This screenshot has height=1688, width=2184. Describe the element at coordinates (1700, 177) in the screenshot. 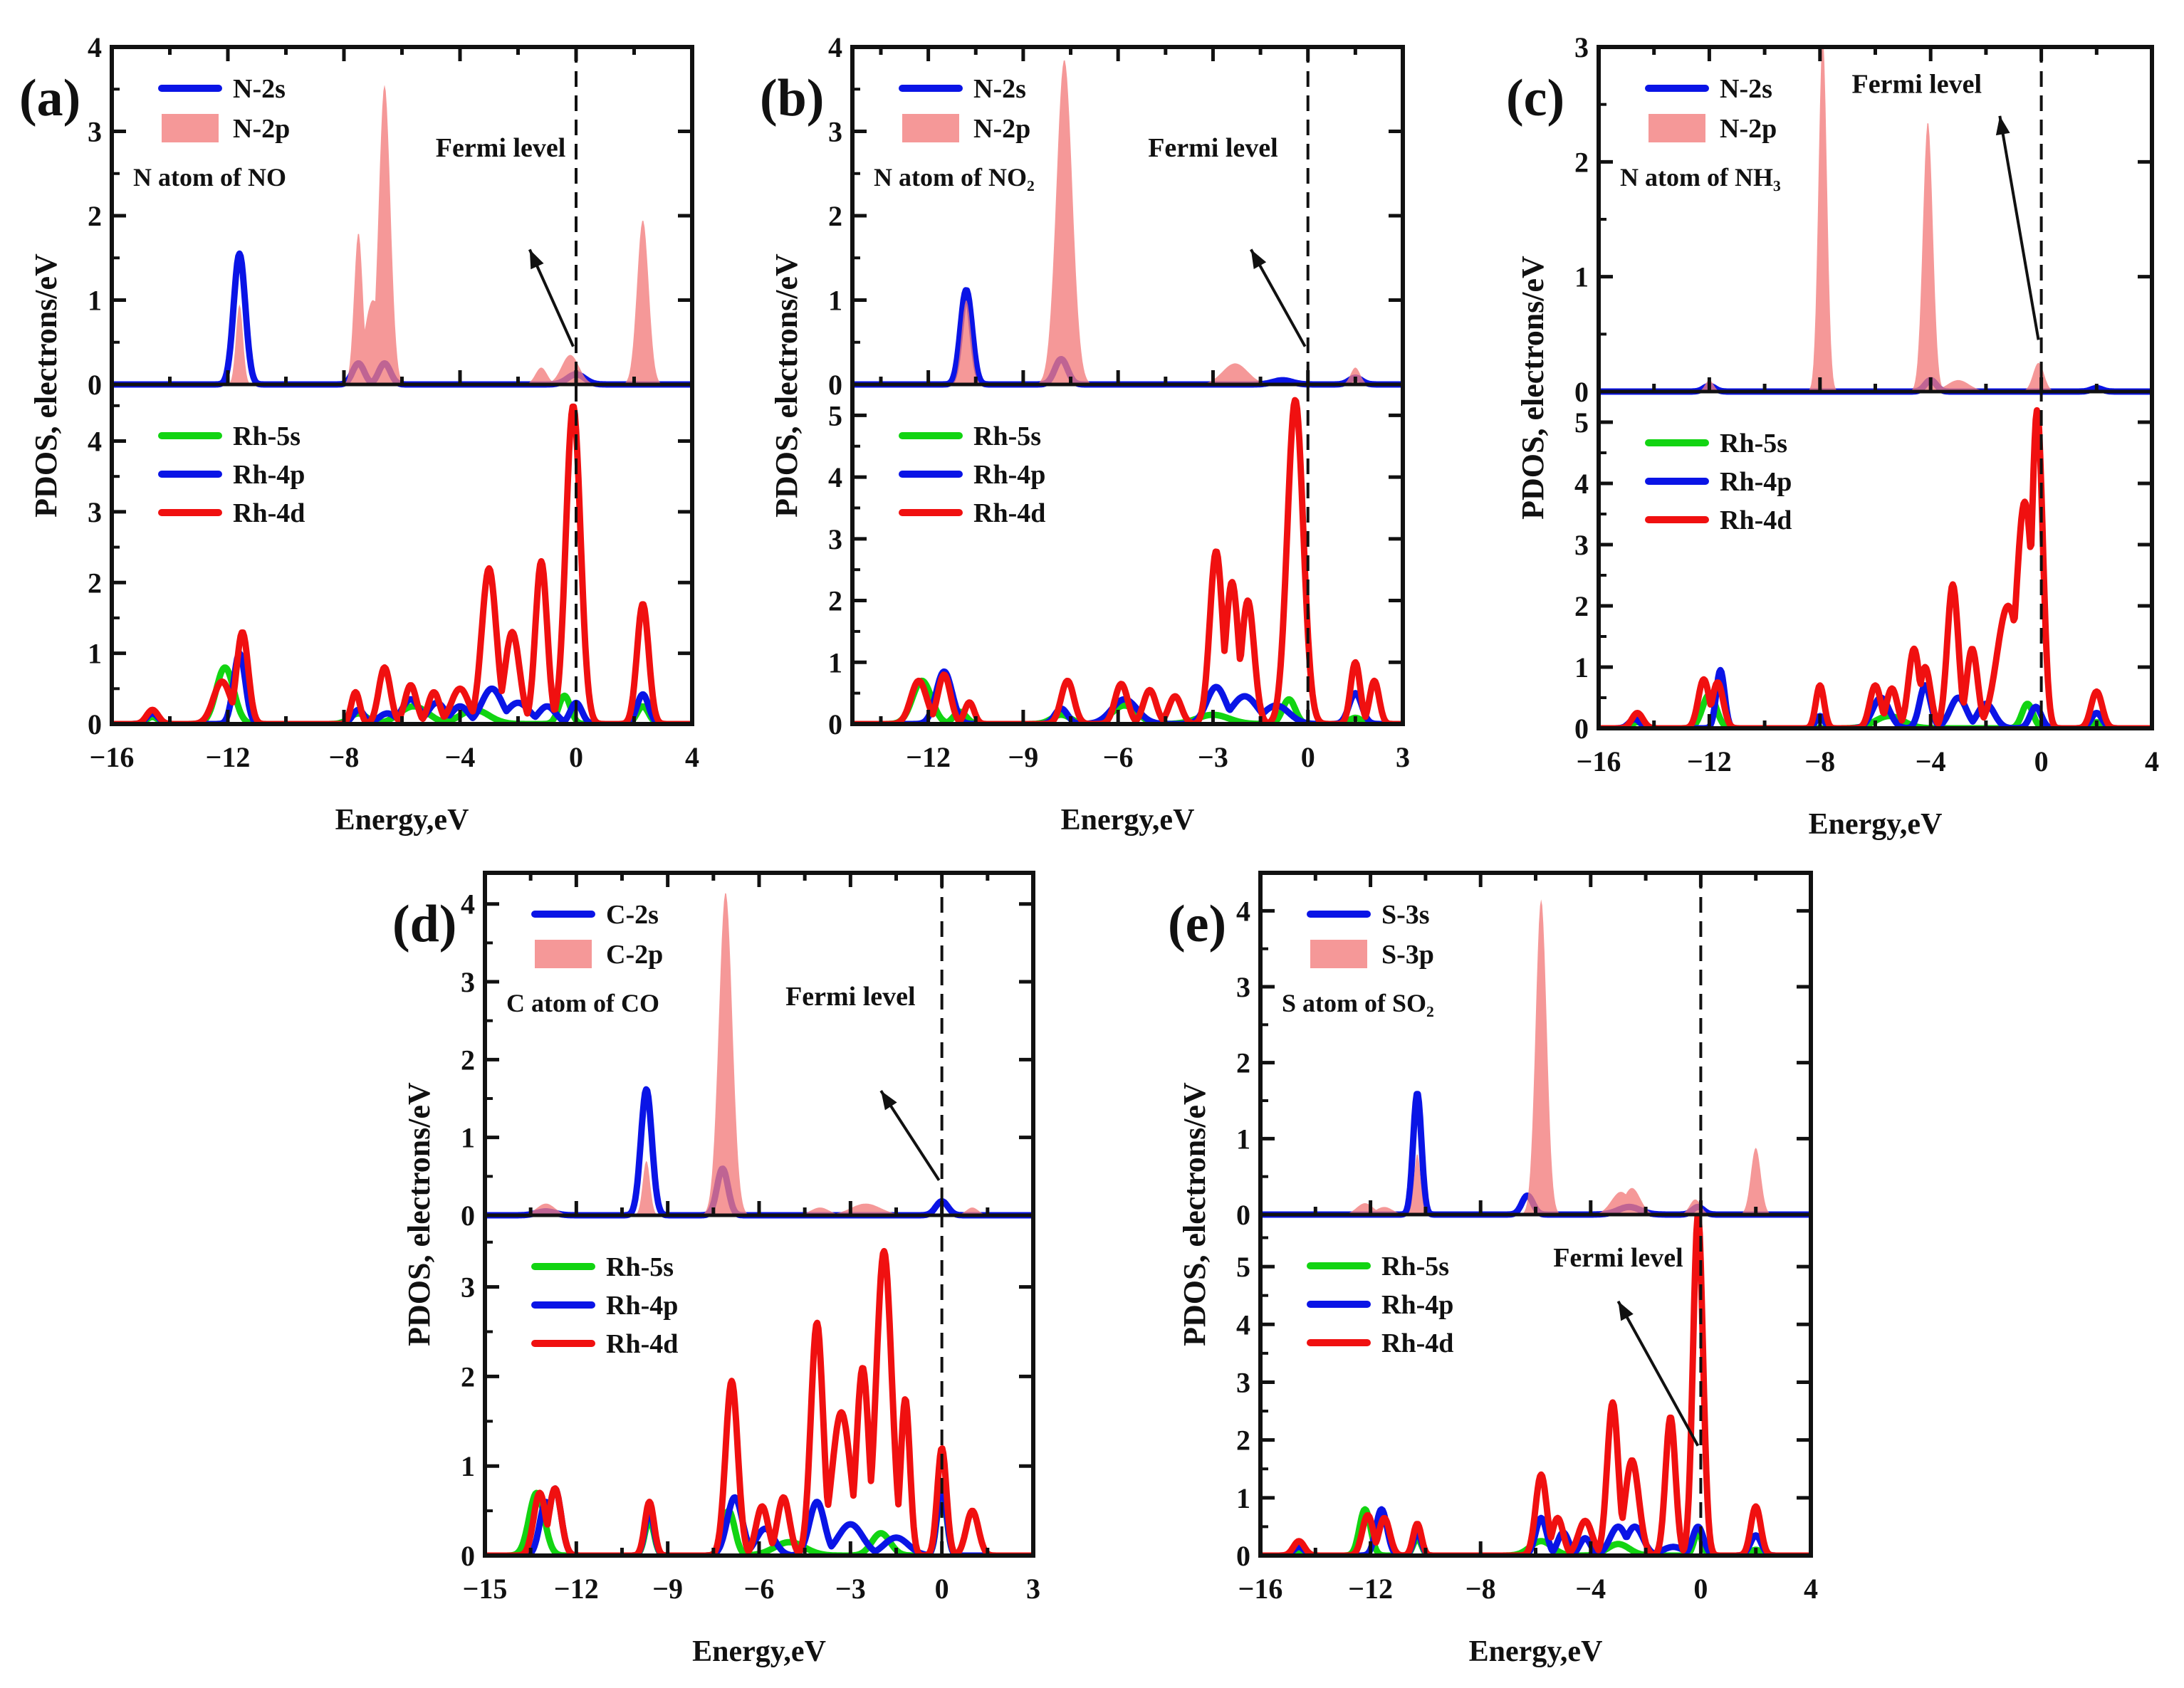

I see `molecule-annotation: N atom of NH₃` at that location.